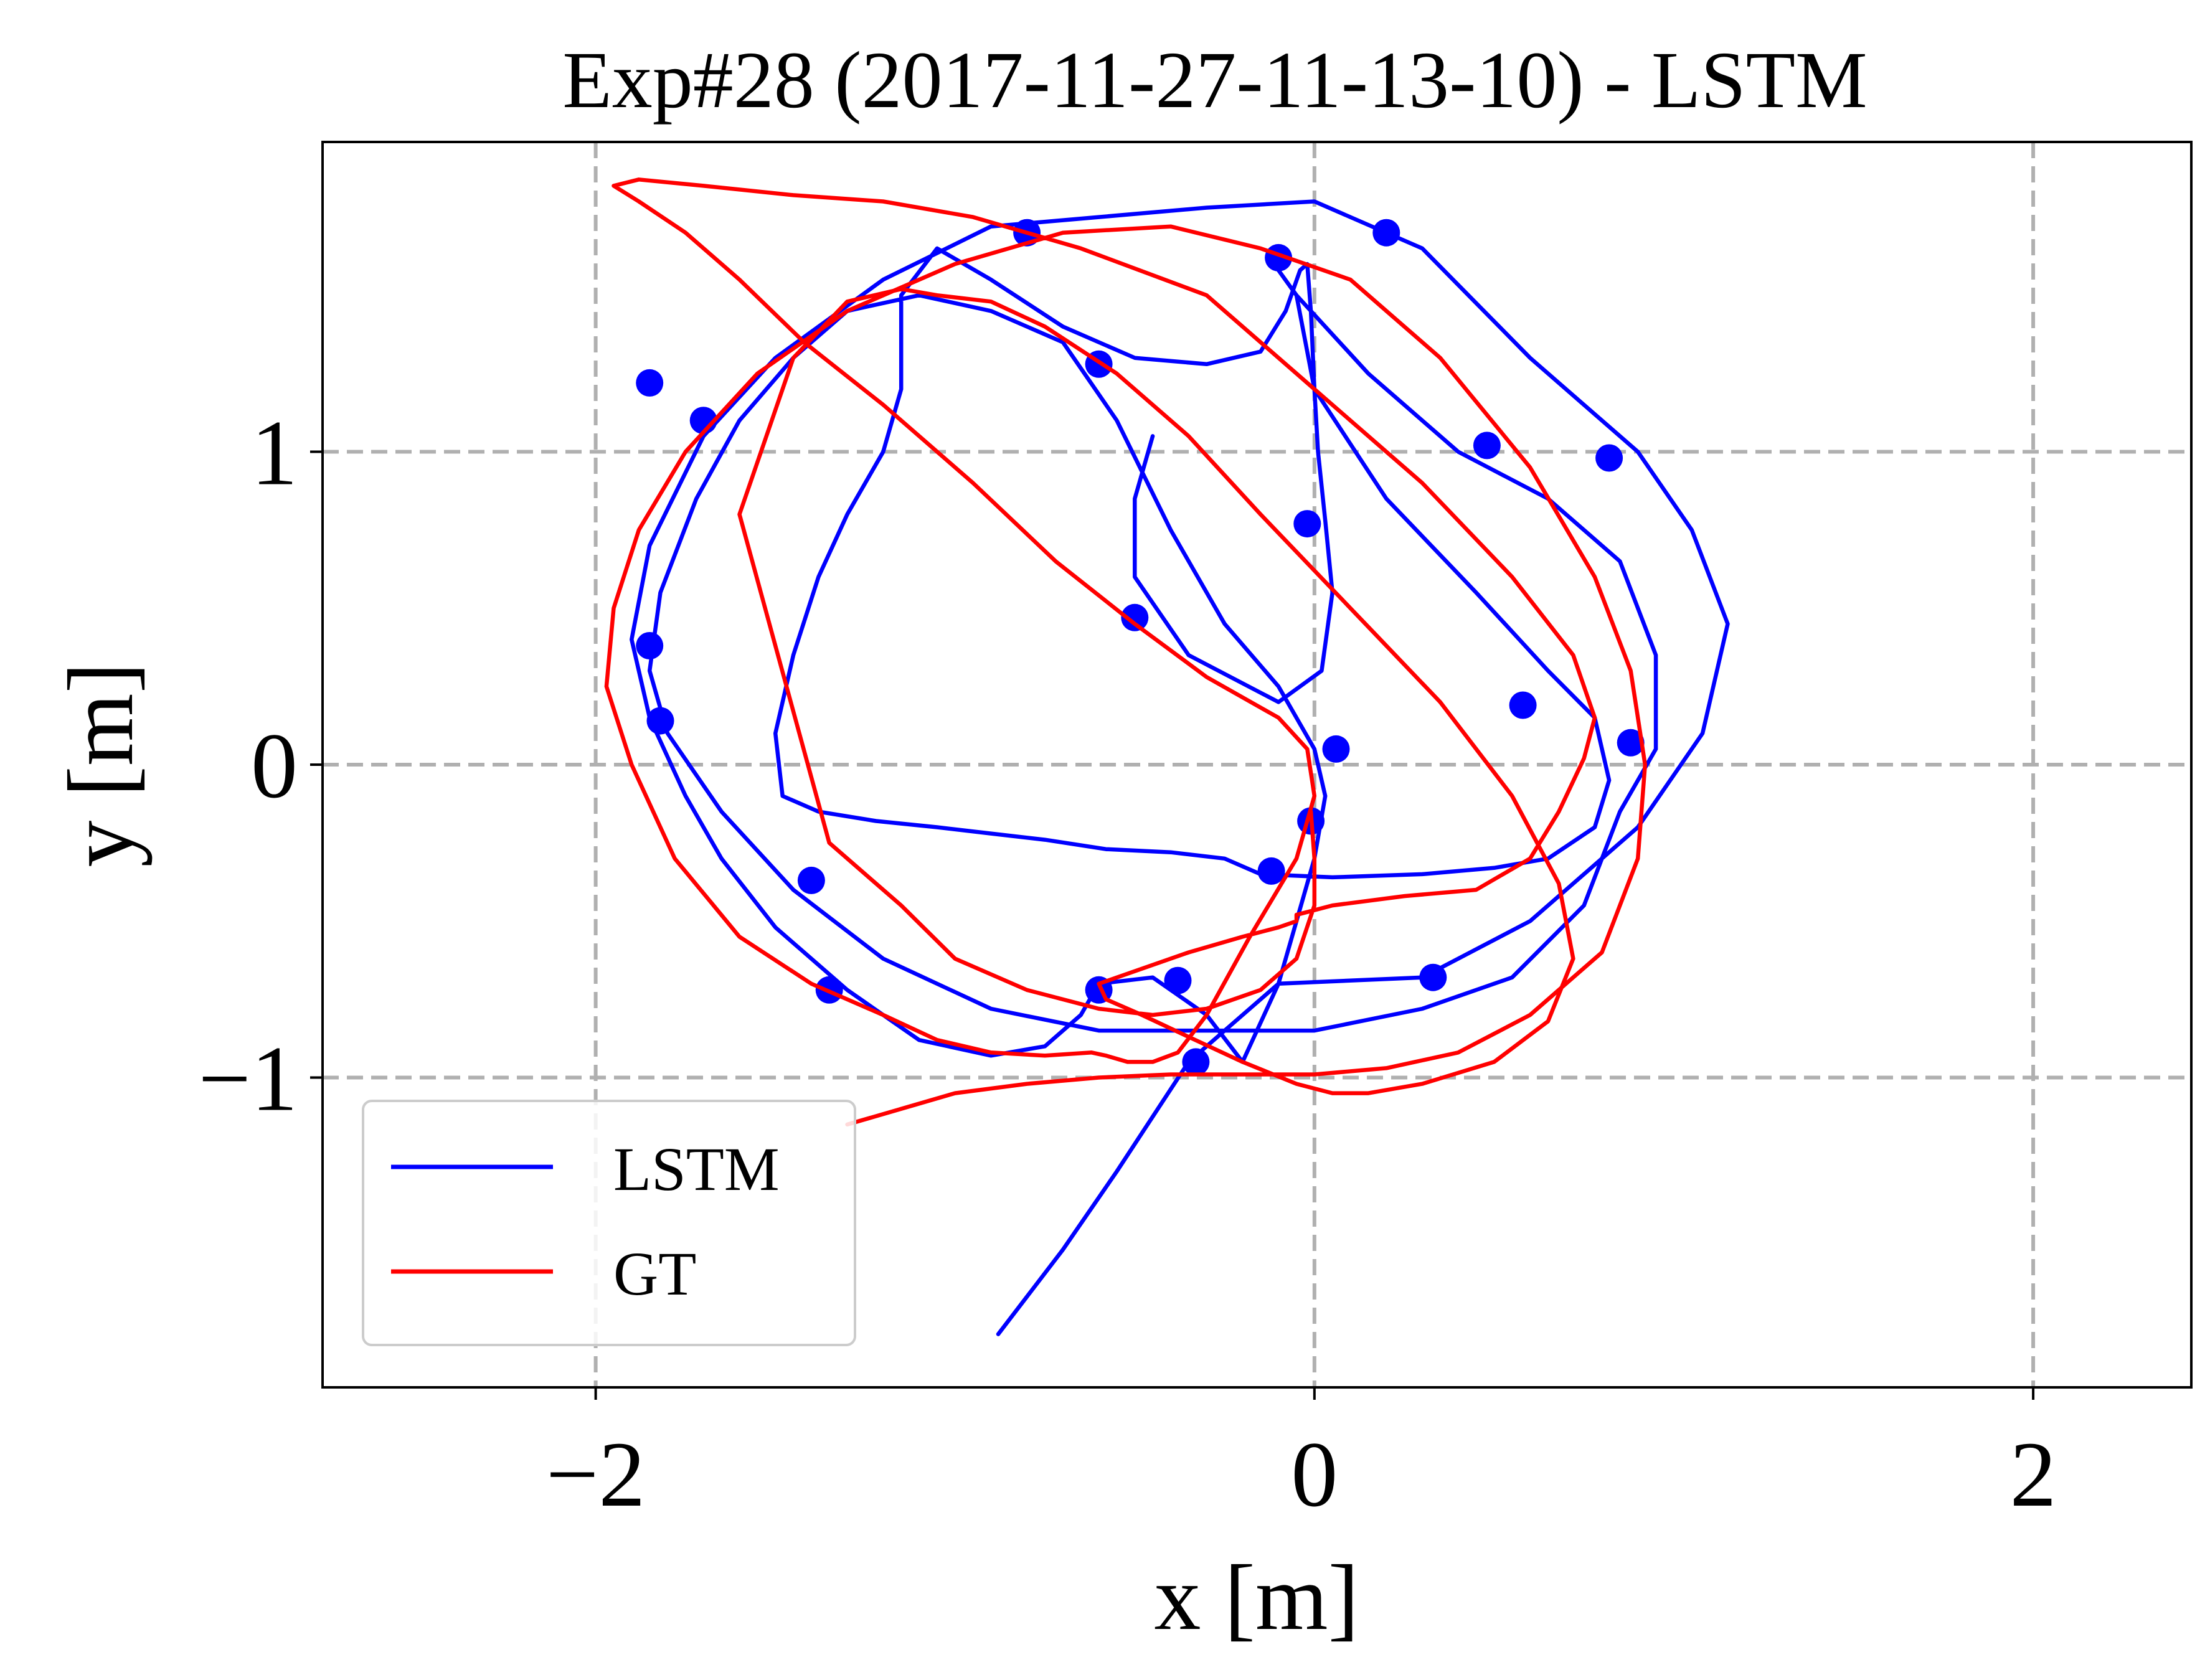 Image resolution: width=2210 pixels, height=1680 pixels. What do you see at coordinates (248, 1079) in the screenshot?
I see `y-tick-label: −1` at bounding box center [248, 1079].